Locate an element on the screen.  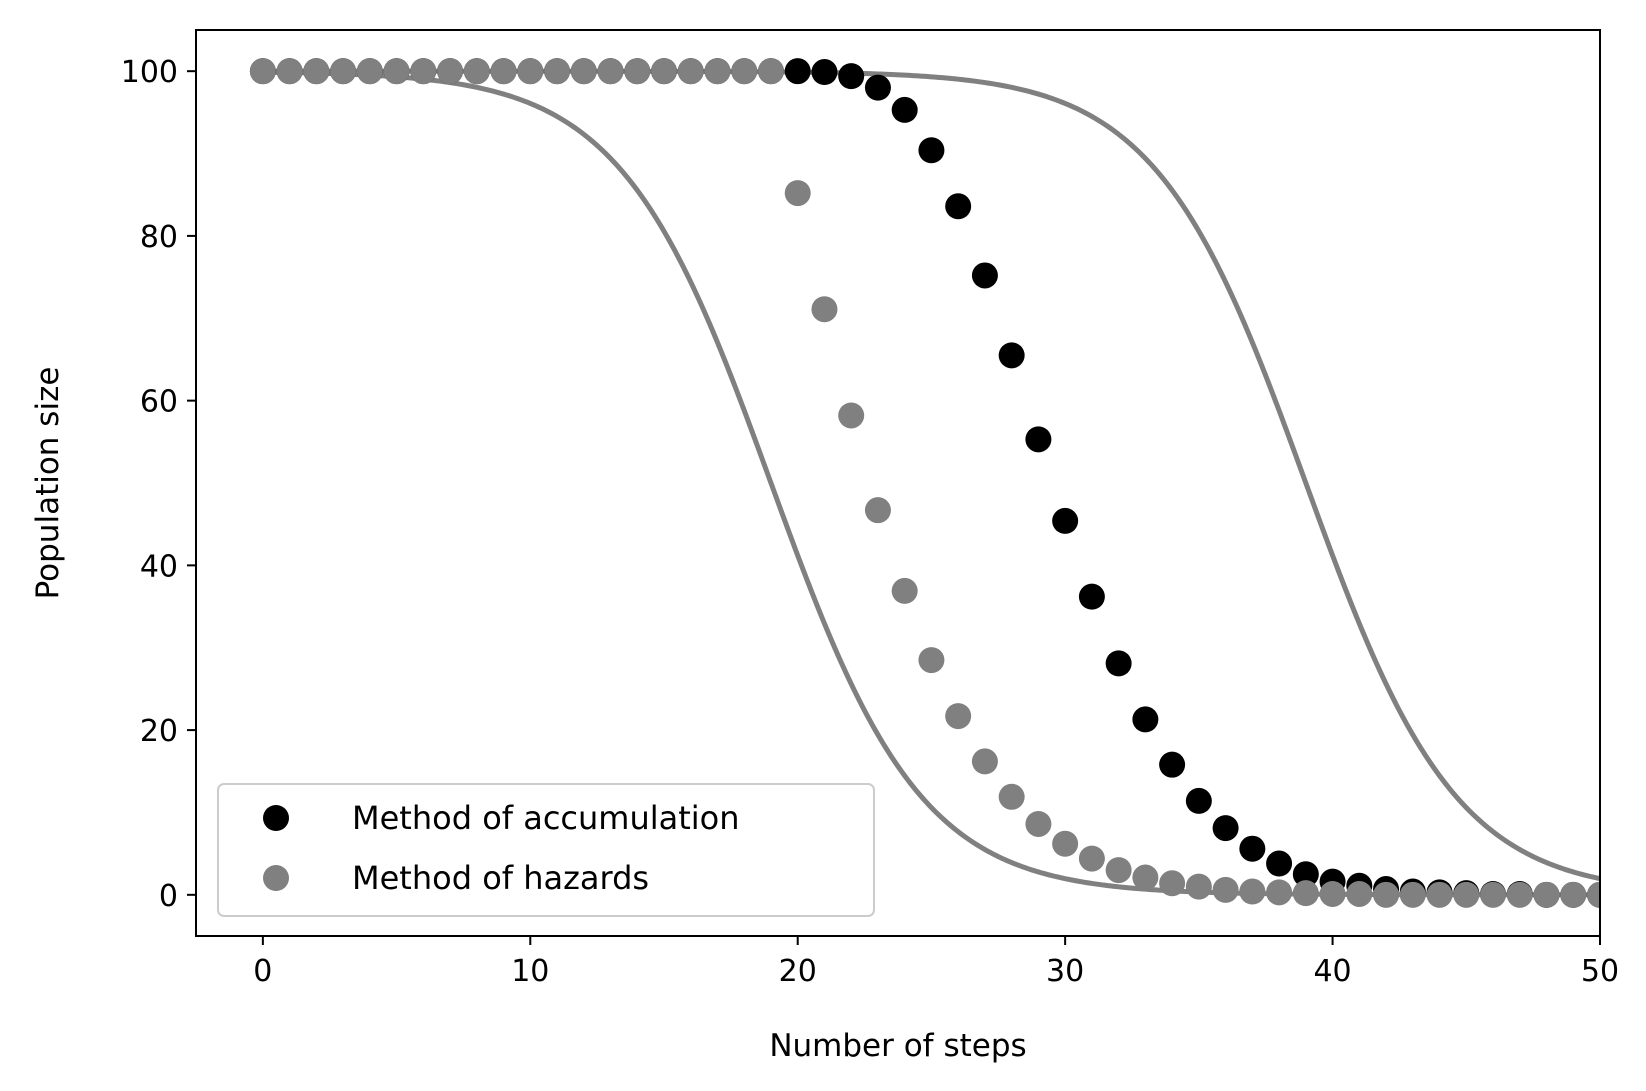
y-tick-label: 80 is located at coordinates (159, 237).